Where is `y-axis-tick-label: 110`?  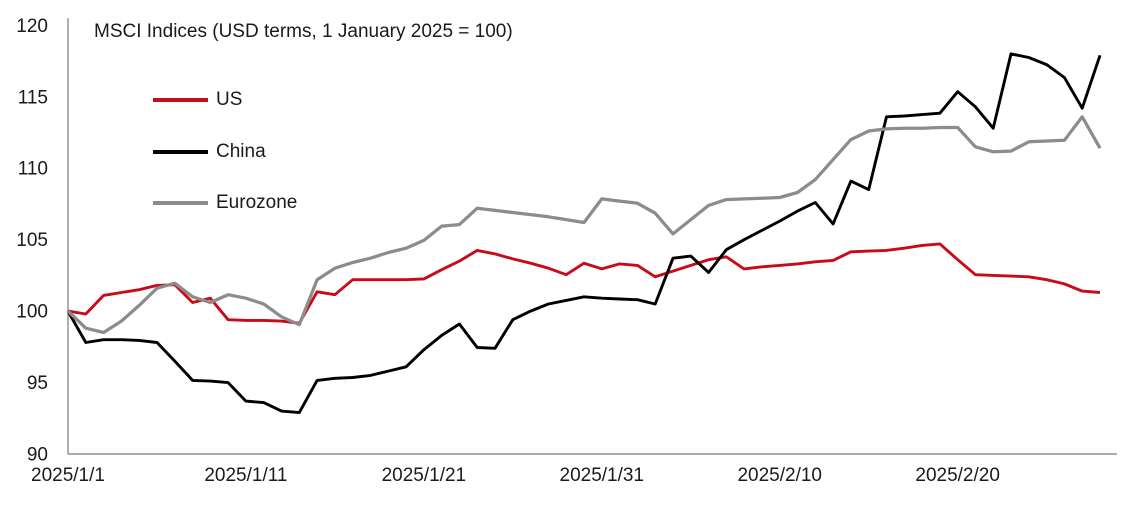
y-axis-tick-label: 110 is located at coordinates (33, 169).